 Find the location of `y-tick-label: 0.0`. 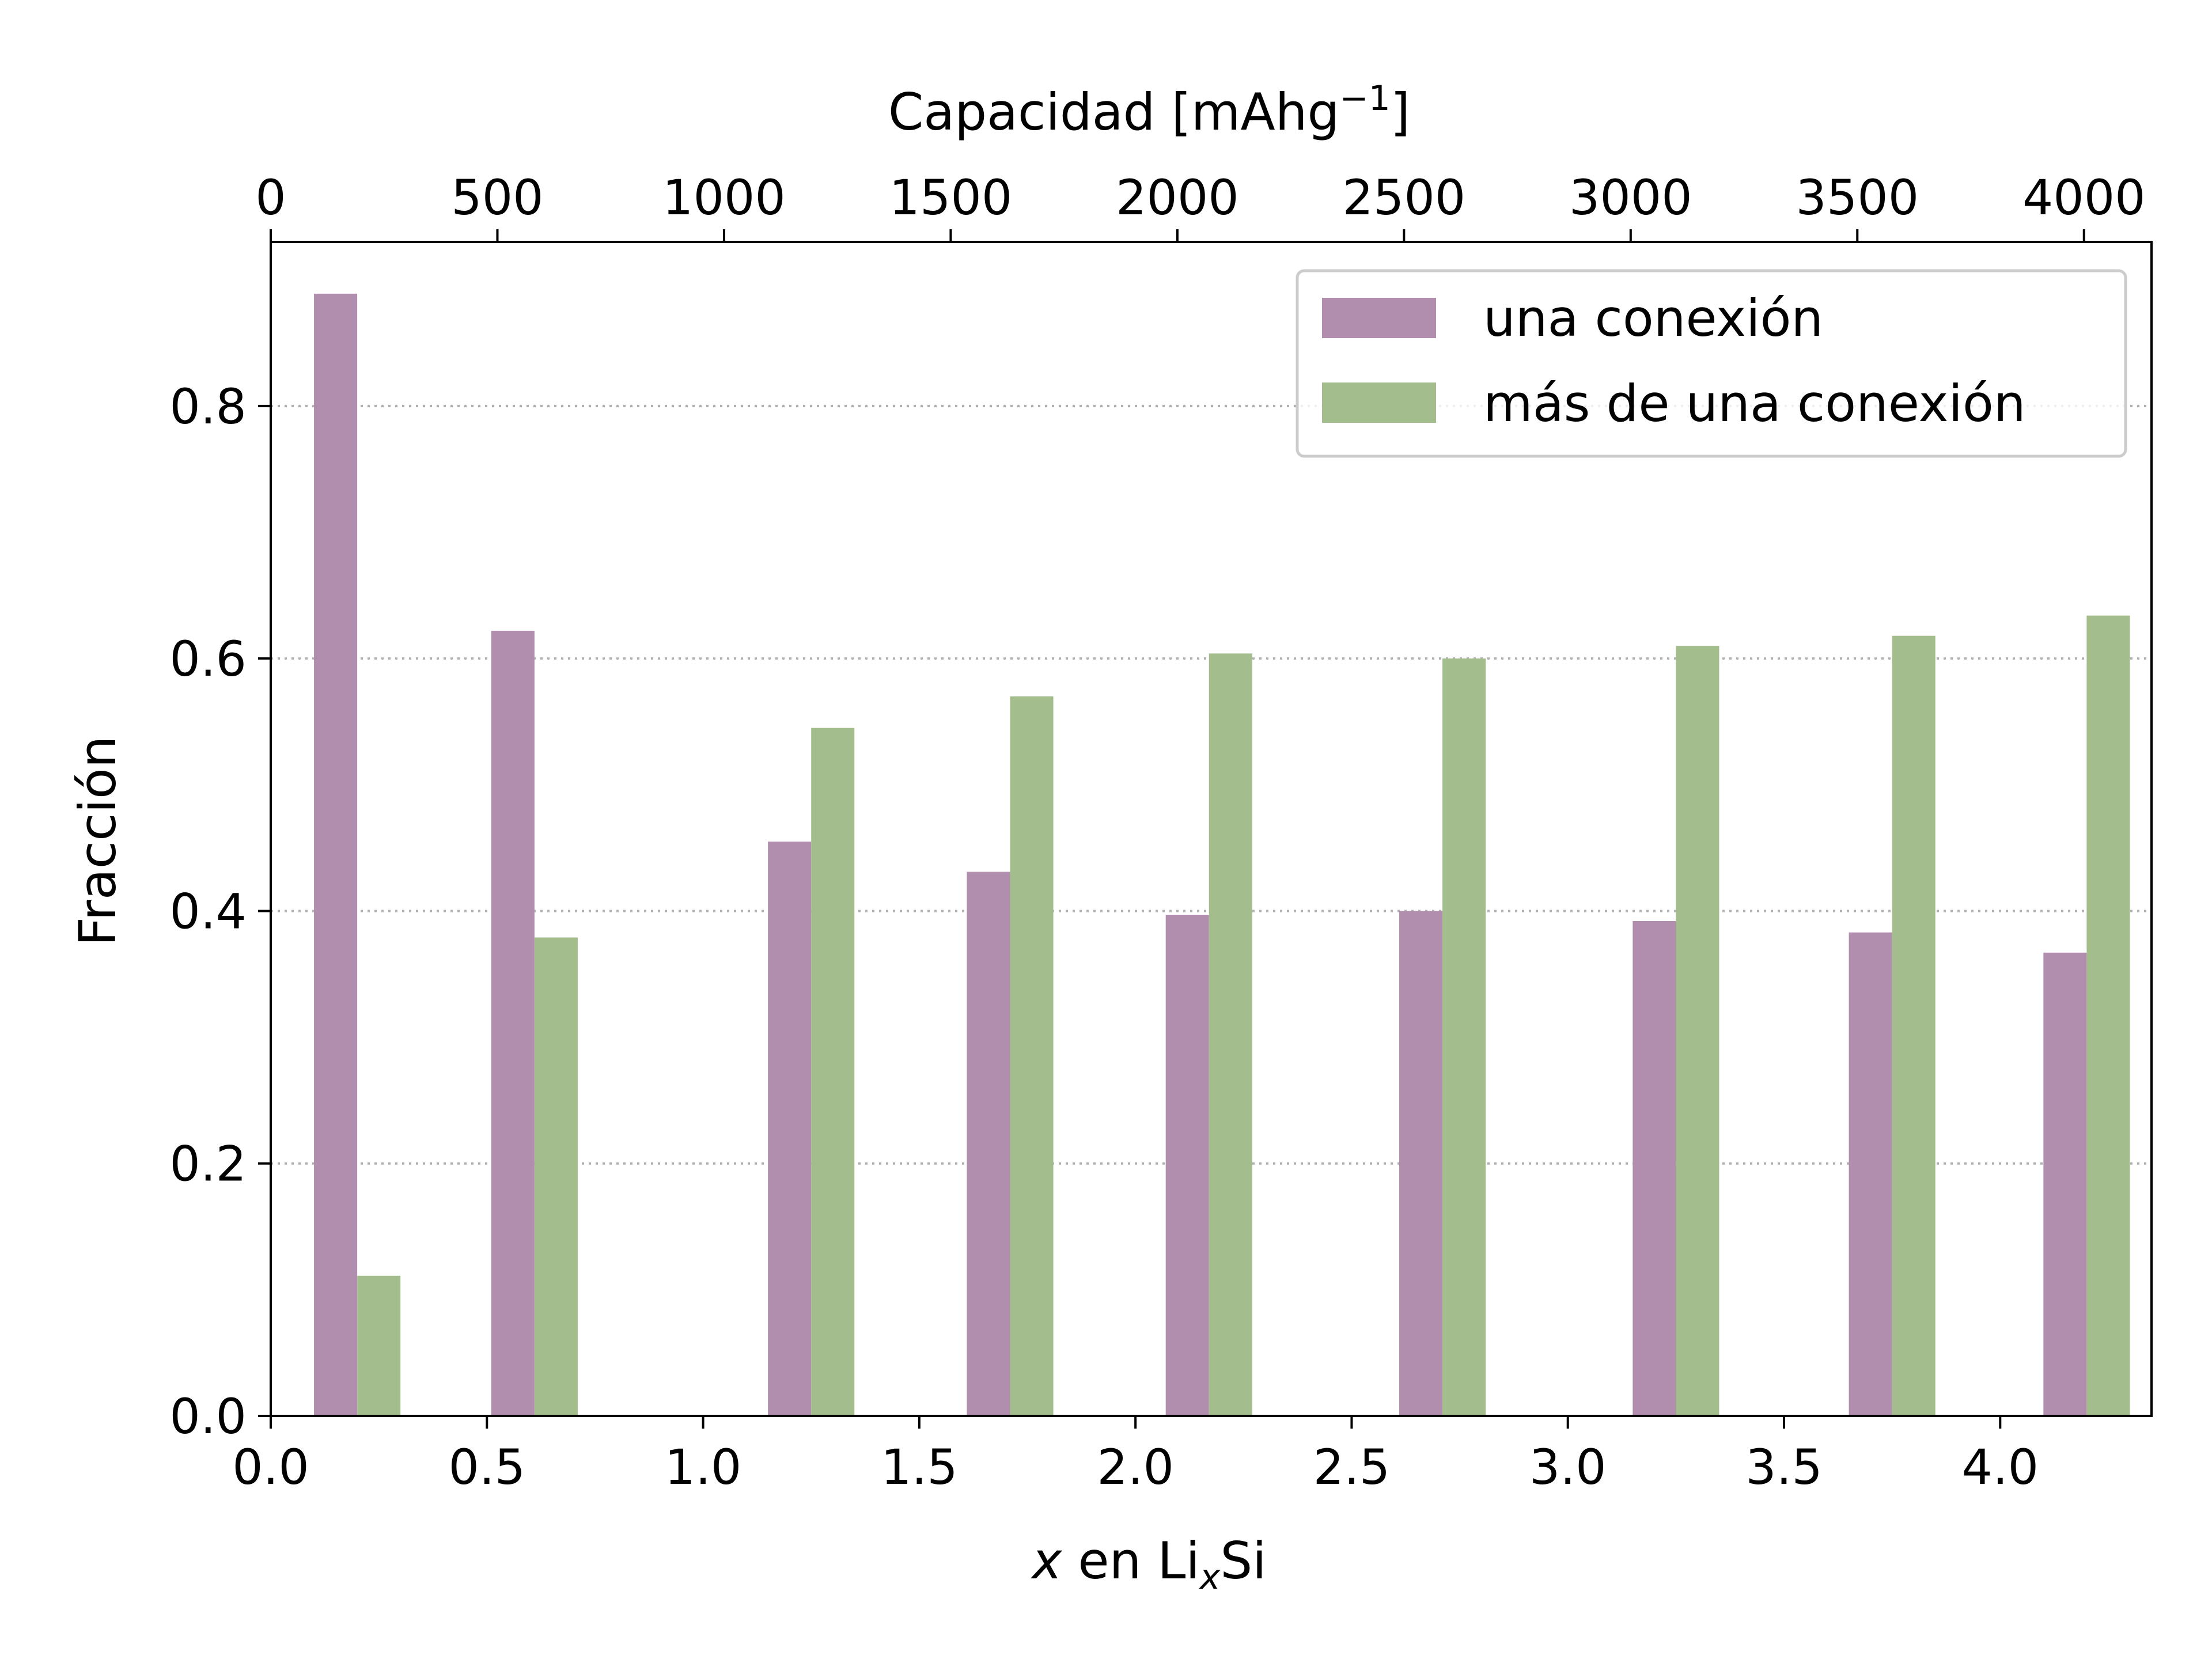

y-tick-label: 0.0 is located at coordinates (208, 1416).